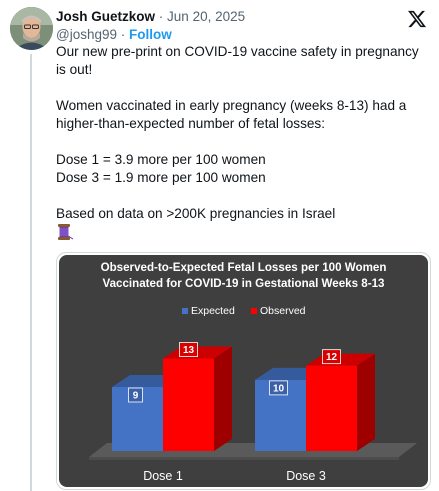 This screenshot has height=491, width=439. I want to click on avatar, so click(31, 28).